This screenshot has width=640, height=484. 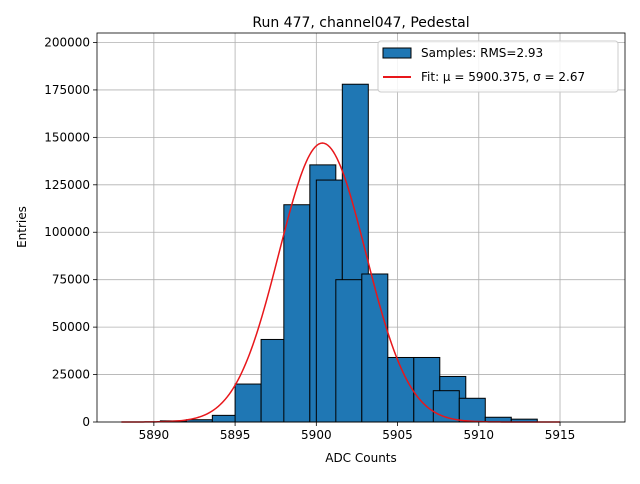 I want to click on x-tick-label: 5900, so click(x=316, y=435).